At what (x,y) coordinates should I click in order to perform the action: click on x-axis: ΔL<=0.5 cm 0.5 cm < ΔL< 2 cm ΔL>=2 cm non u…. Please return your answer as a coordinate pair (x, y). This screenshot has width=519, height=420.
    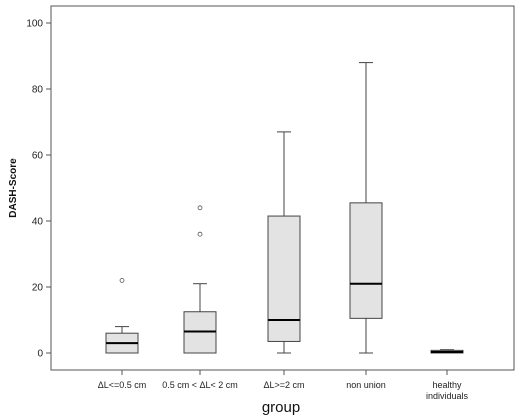
    Looking at the image, I should click on (283, 385).